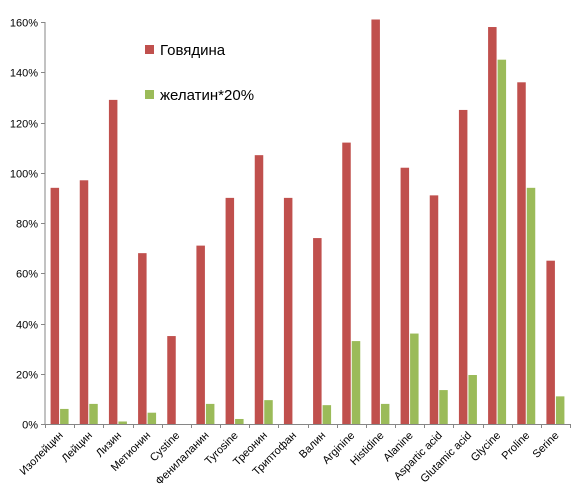 The width and height of the screenshot is (574, 502). I want to click on y-tick-label: 120%, so click(24, 125).